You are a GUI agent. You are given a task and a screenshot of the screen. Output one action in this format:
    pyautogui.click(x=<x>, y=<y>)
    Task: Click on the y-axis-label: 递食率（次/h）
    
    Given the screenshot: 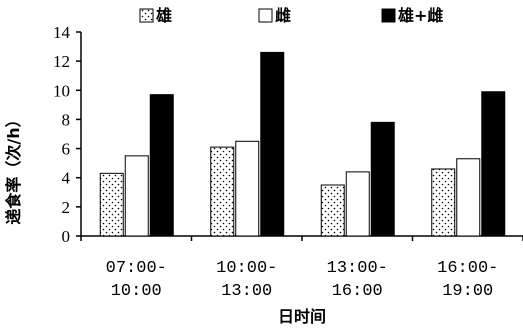 What is the action you would take?
    pyautogui.click(x=13, y=167)
    